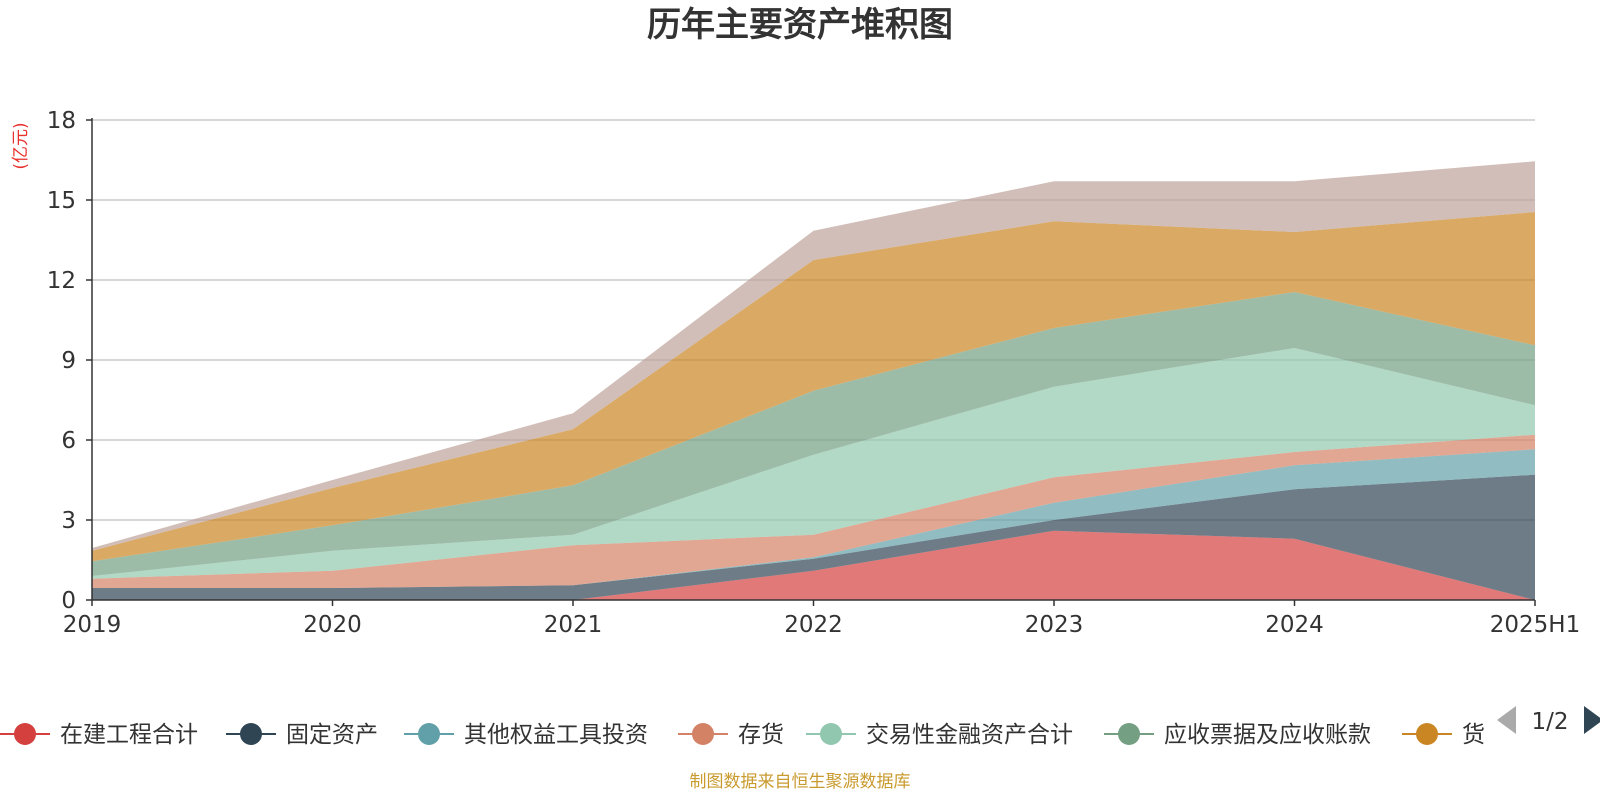 This screenshot has height=800, width=1600. Describe the element at coordinates (1473, 735) in the screenshot. I see `legend-label: 货` at that location.